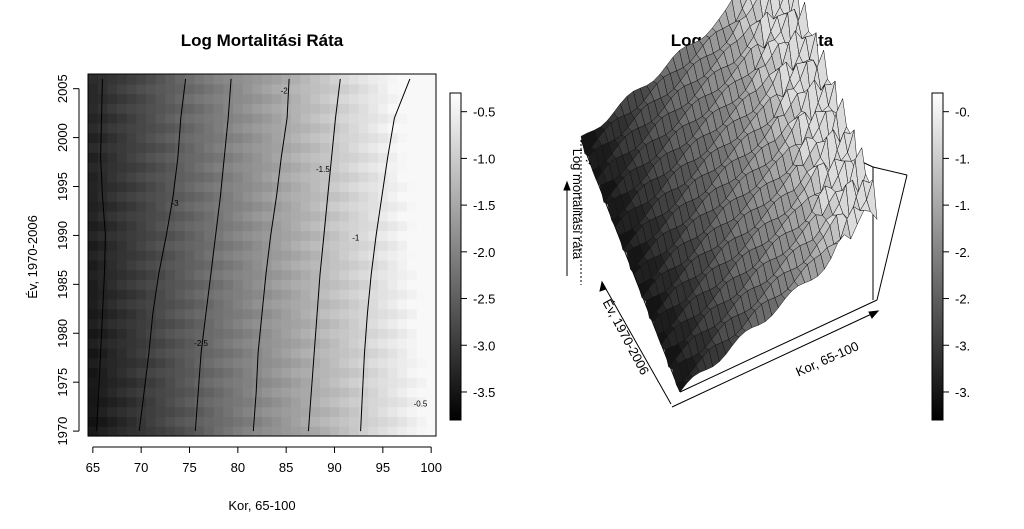 The image size is (1024, 529). Describe the element at coordinates (962, 252) in the screenshot. I see `colorbar-tick-label: -2.` at that location.